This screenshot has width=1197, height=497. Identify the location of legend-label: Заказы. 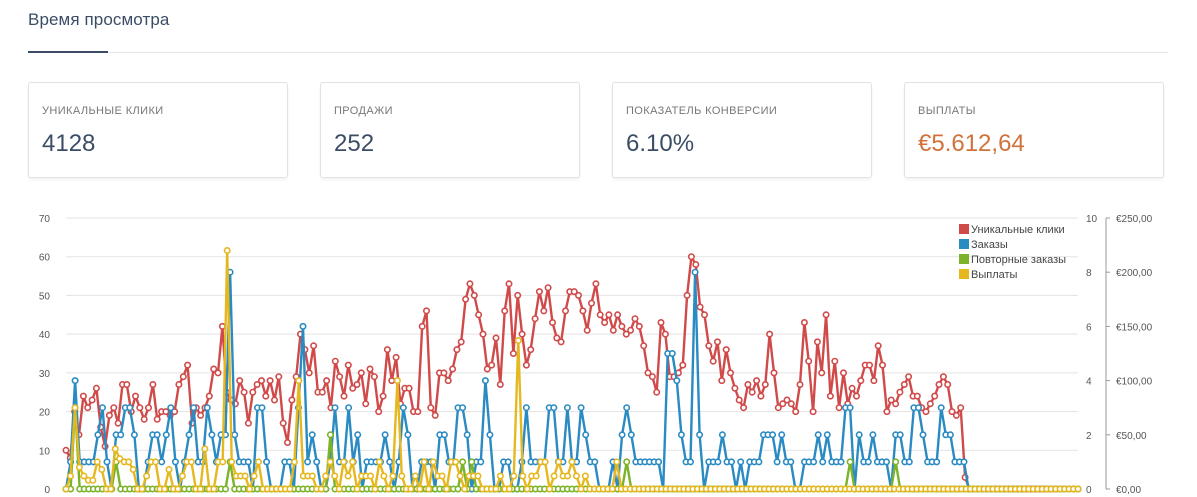
(989, 245).